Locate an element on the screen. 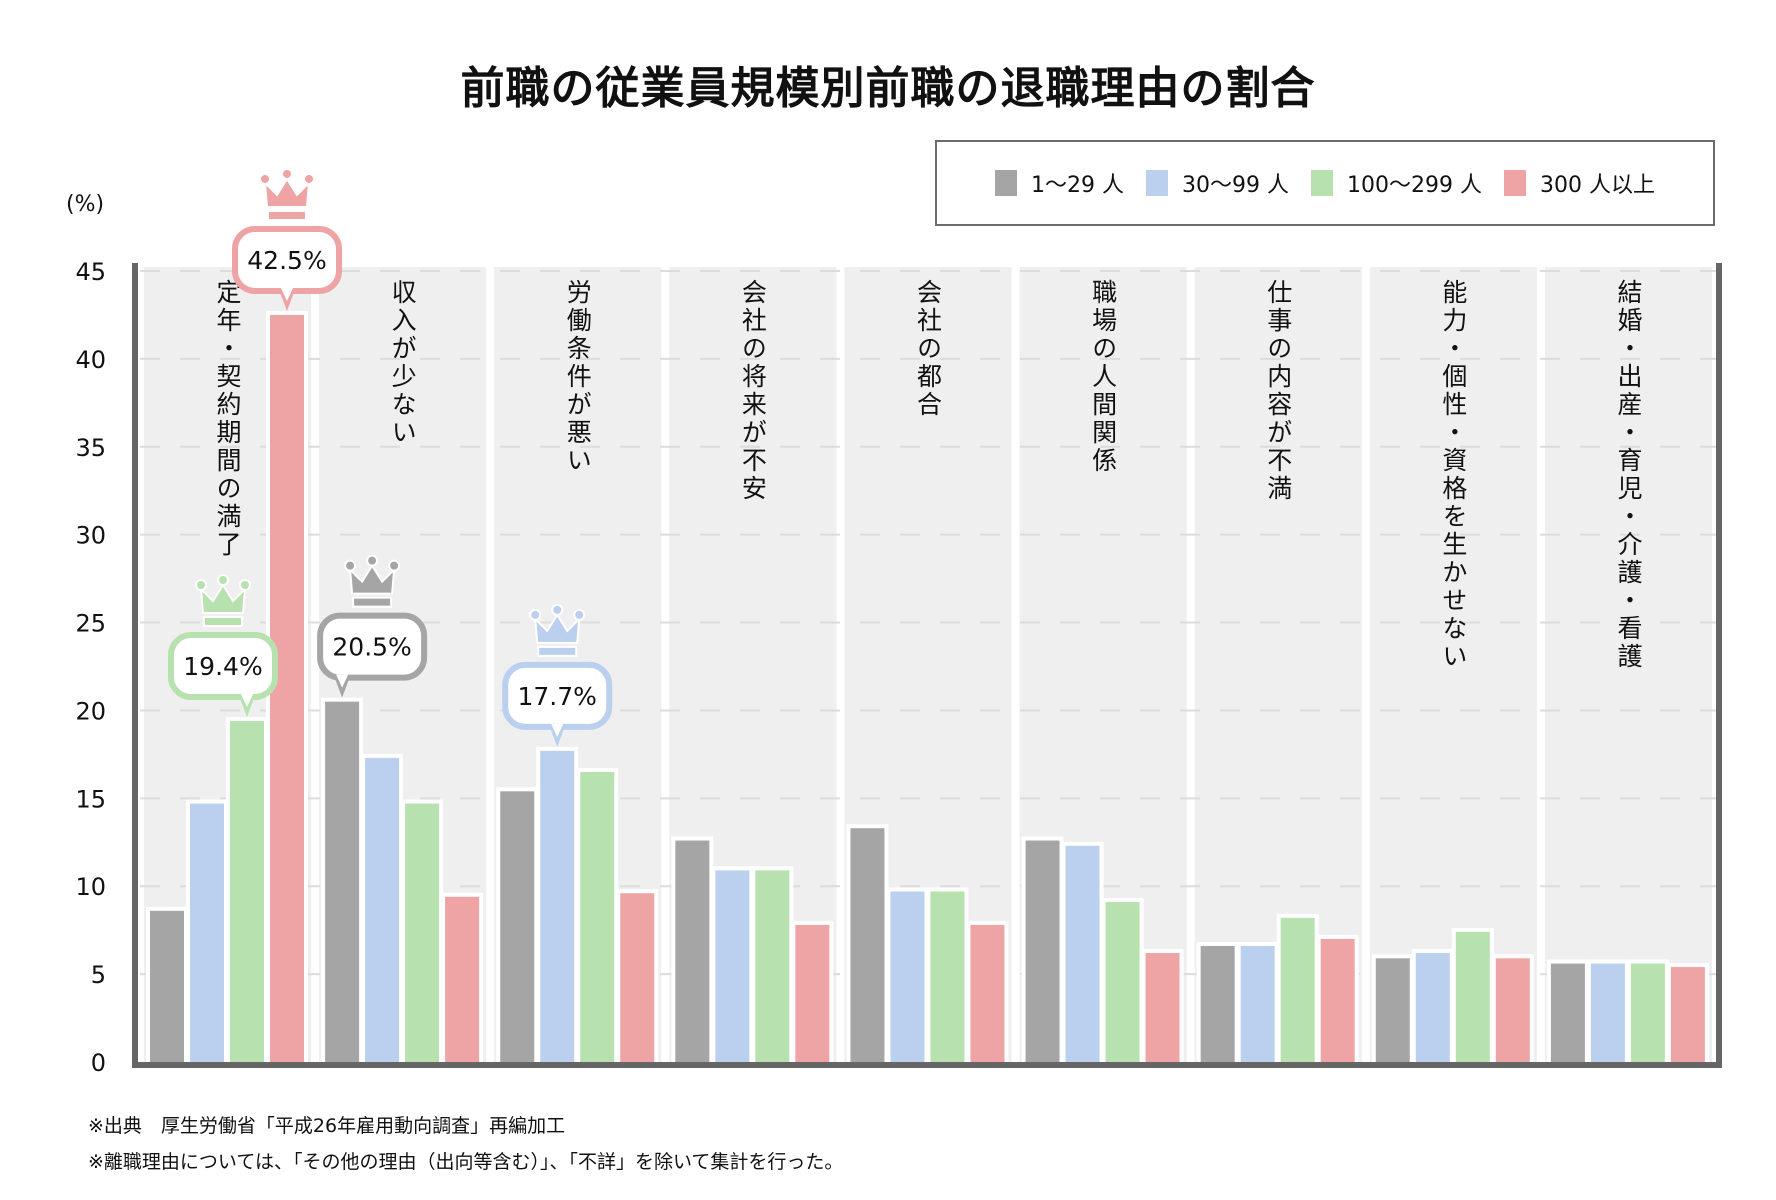 The image size is (1776, 1200). category-label: 結婚・出産・育児・介護・看護 is located at coordinates (1628, 475).